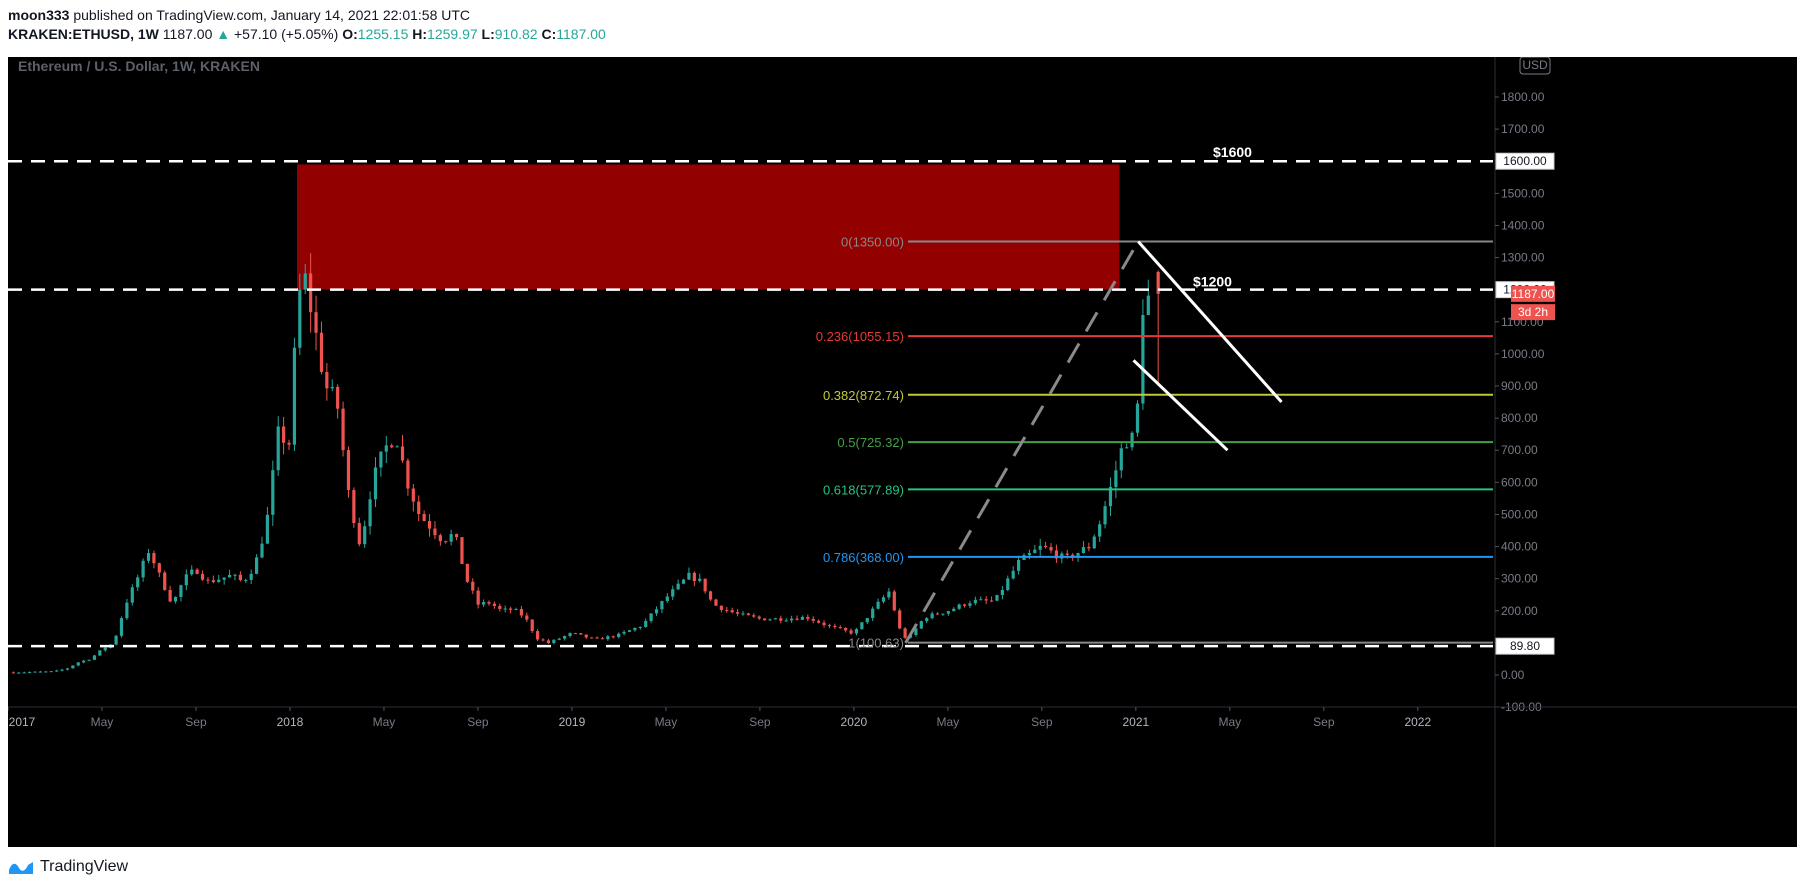 This screenshot has height=895, width=1805. Describe the element at coordinates (549, 34) in the screenshot. I see `close-label: C:` at that location.